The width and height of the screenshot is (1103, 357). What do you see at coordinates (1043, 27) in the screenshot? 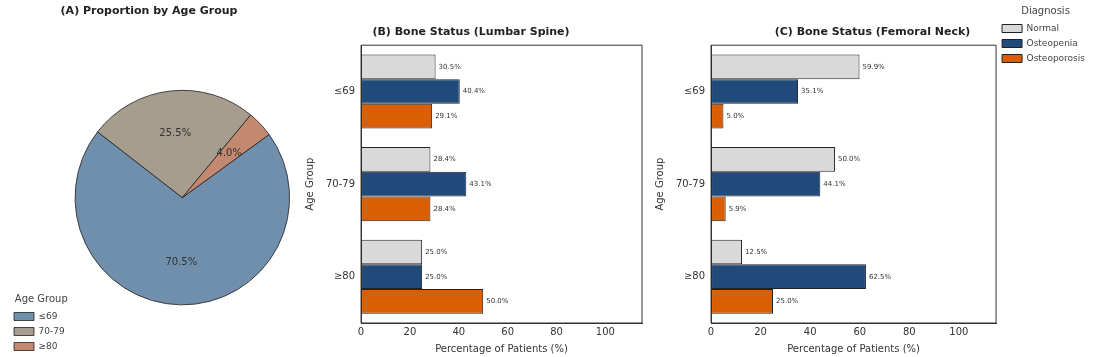
I see `legend-label: Normal` at bounding box center [1043, 27].